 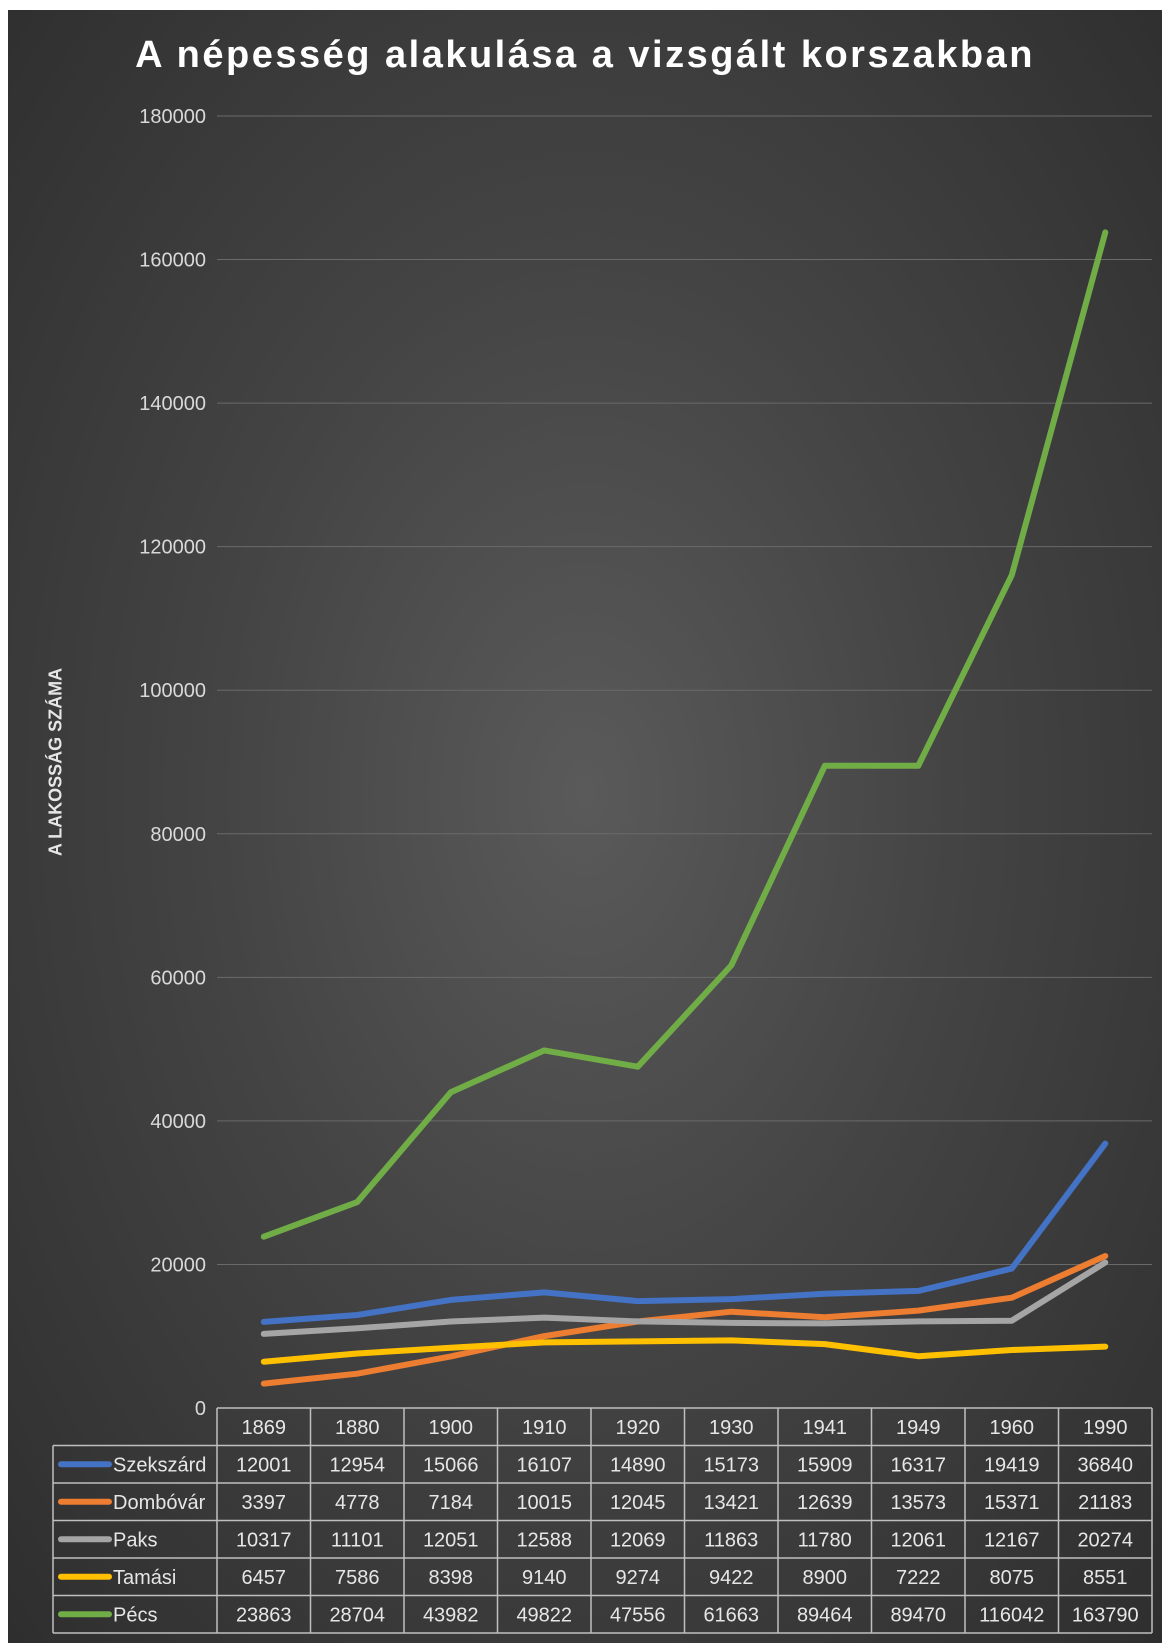 I want to click on data-label: 11101, so click(x=357, y=1540).